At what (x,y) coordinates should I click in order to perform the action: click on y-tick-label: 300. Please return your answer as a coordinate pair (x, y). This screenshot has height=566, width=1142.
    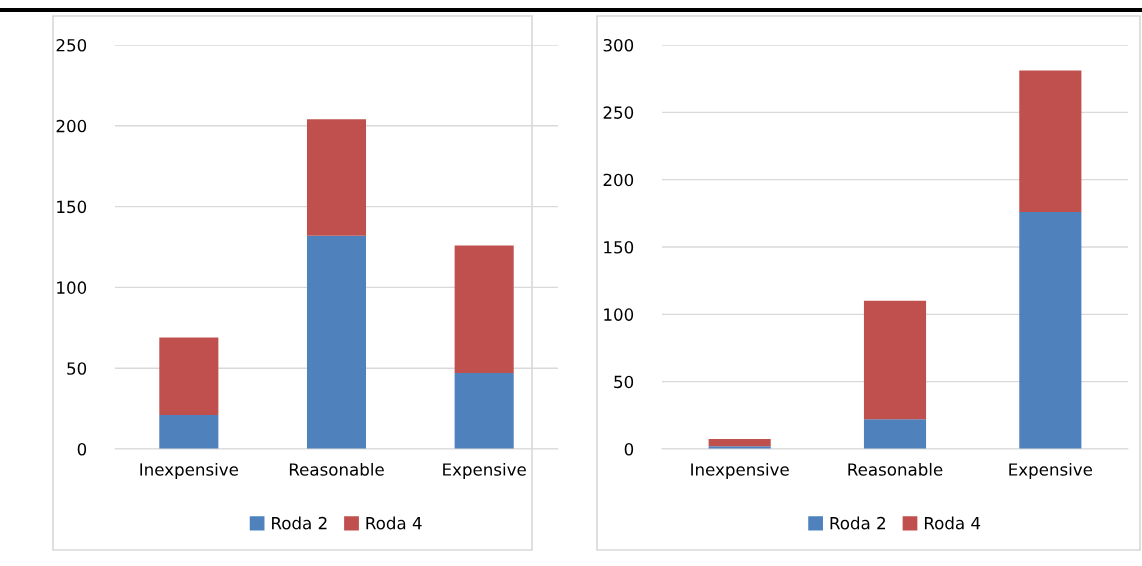
    Looking at the image, I should click on (618, 45).